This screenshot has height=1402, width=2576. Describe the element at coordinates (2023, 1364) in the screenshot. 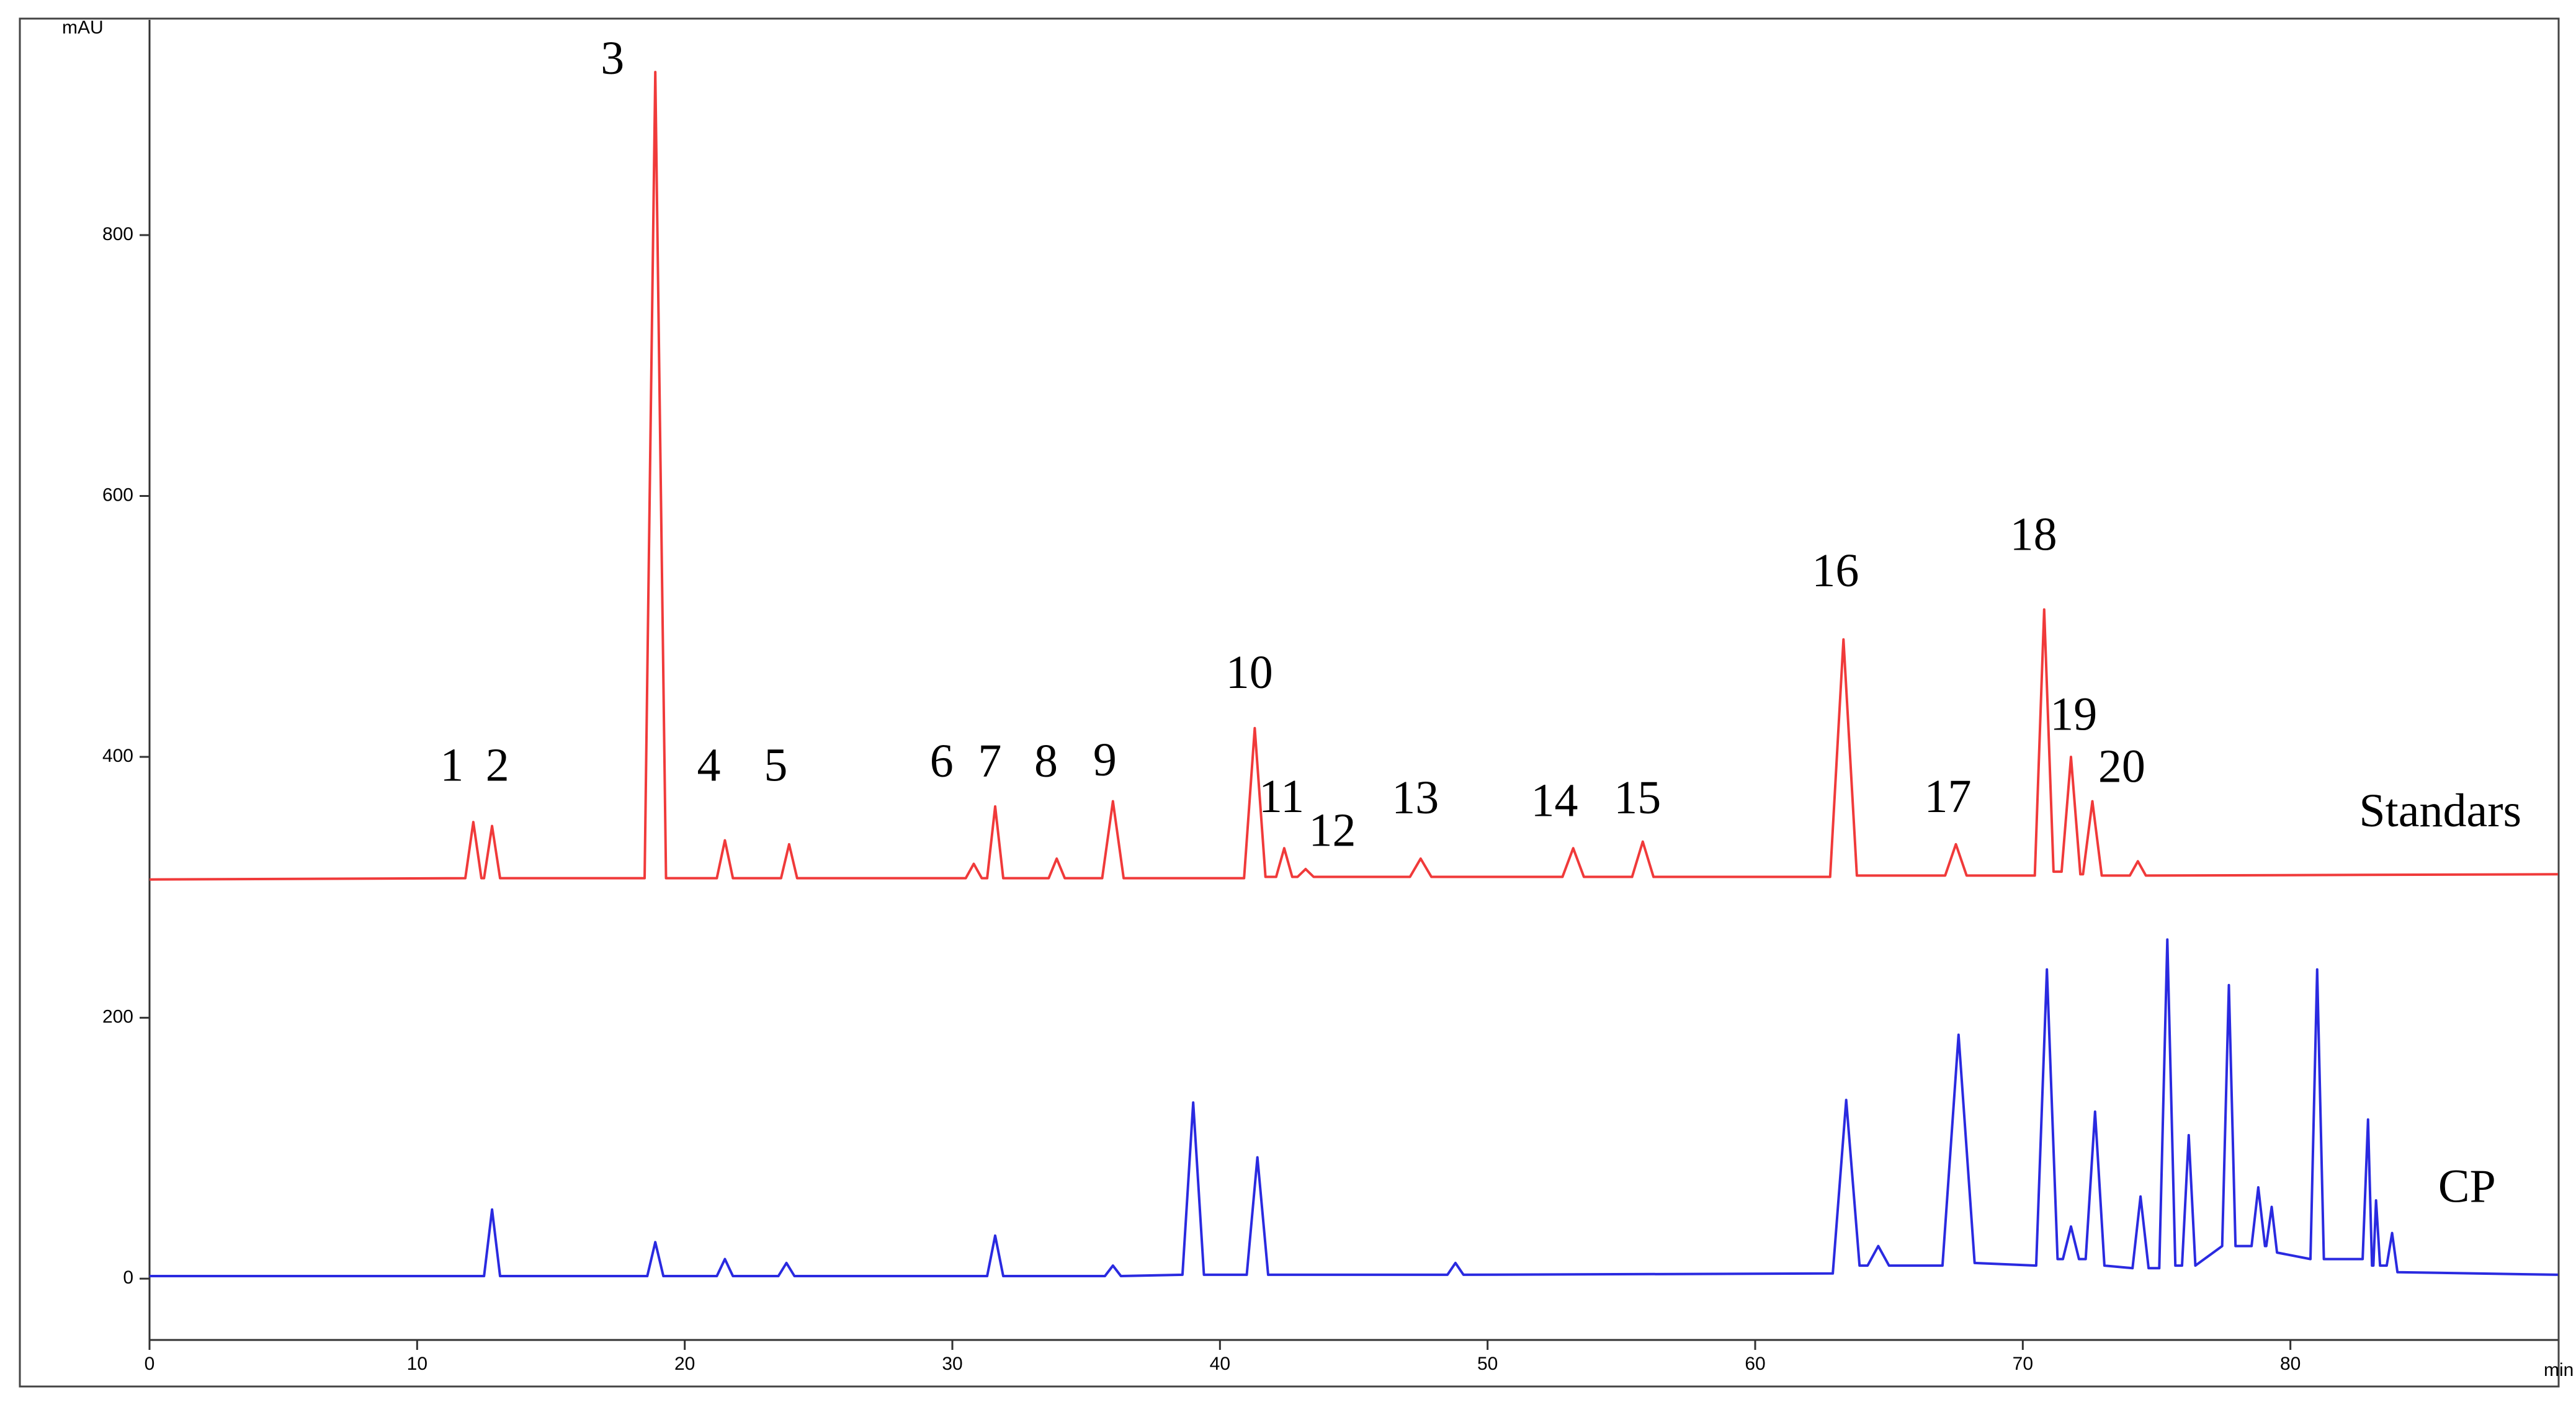

I see `x-tick-label: 70` at that location.